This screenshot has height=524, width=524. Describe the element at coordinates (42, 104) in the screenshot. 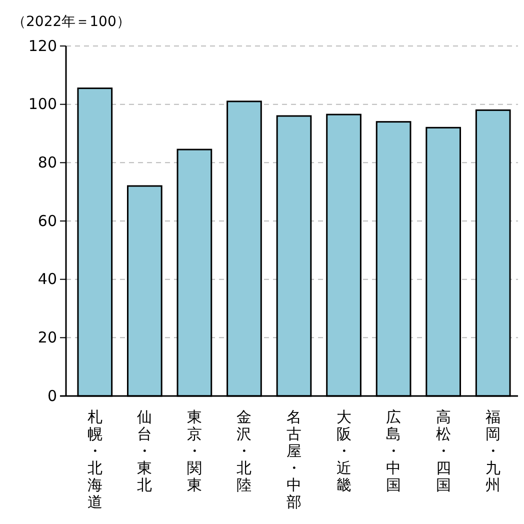

I see `y-tick-label: 100` at that location.